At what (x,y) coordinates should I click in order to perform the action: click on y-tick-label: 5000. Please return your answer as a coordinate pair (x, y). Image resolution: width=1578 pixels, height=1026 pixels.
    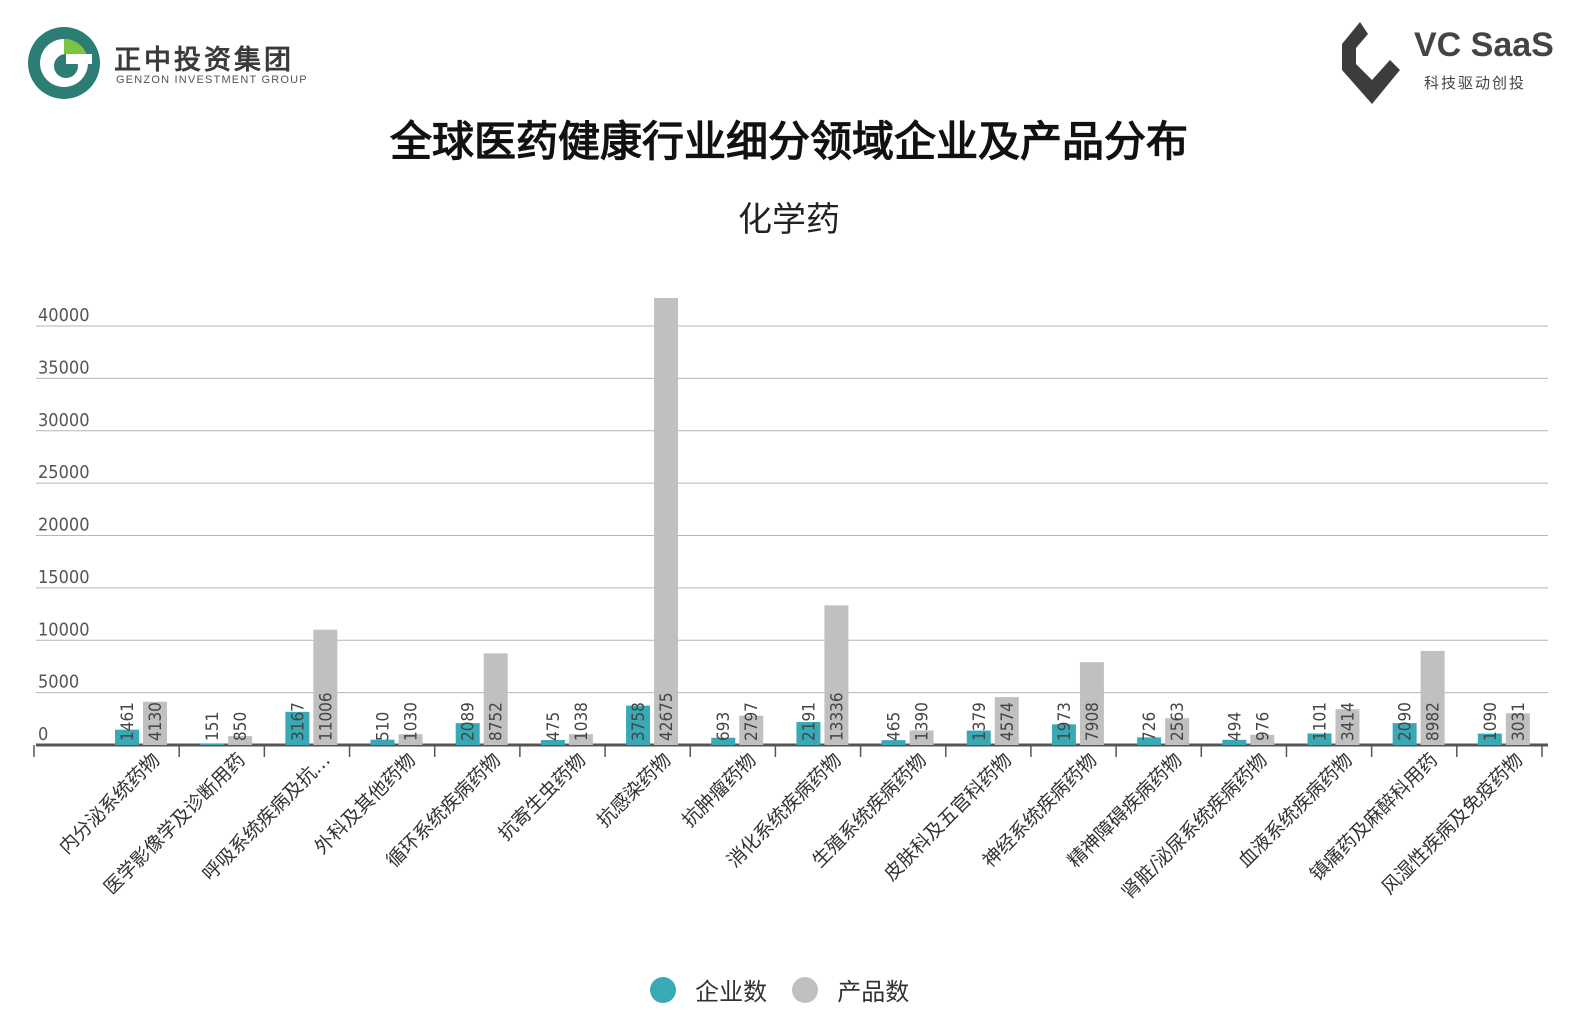
    Looking at the image, I should click on (58, 682).